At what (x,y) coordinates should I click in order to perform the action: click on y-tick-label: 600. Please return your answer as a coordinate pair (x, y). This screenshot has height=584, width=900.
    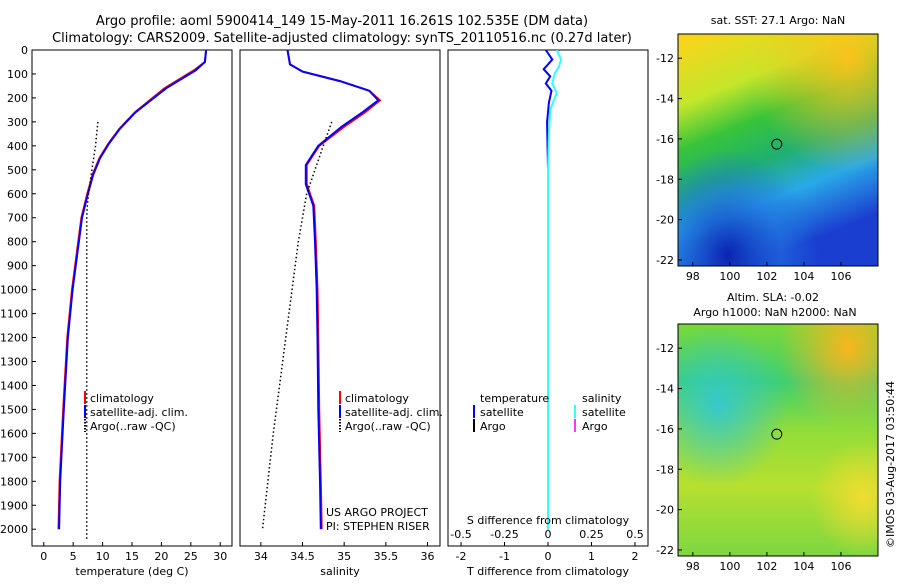
    Looking at the image, I should click on (17, 194).